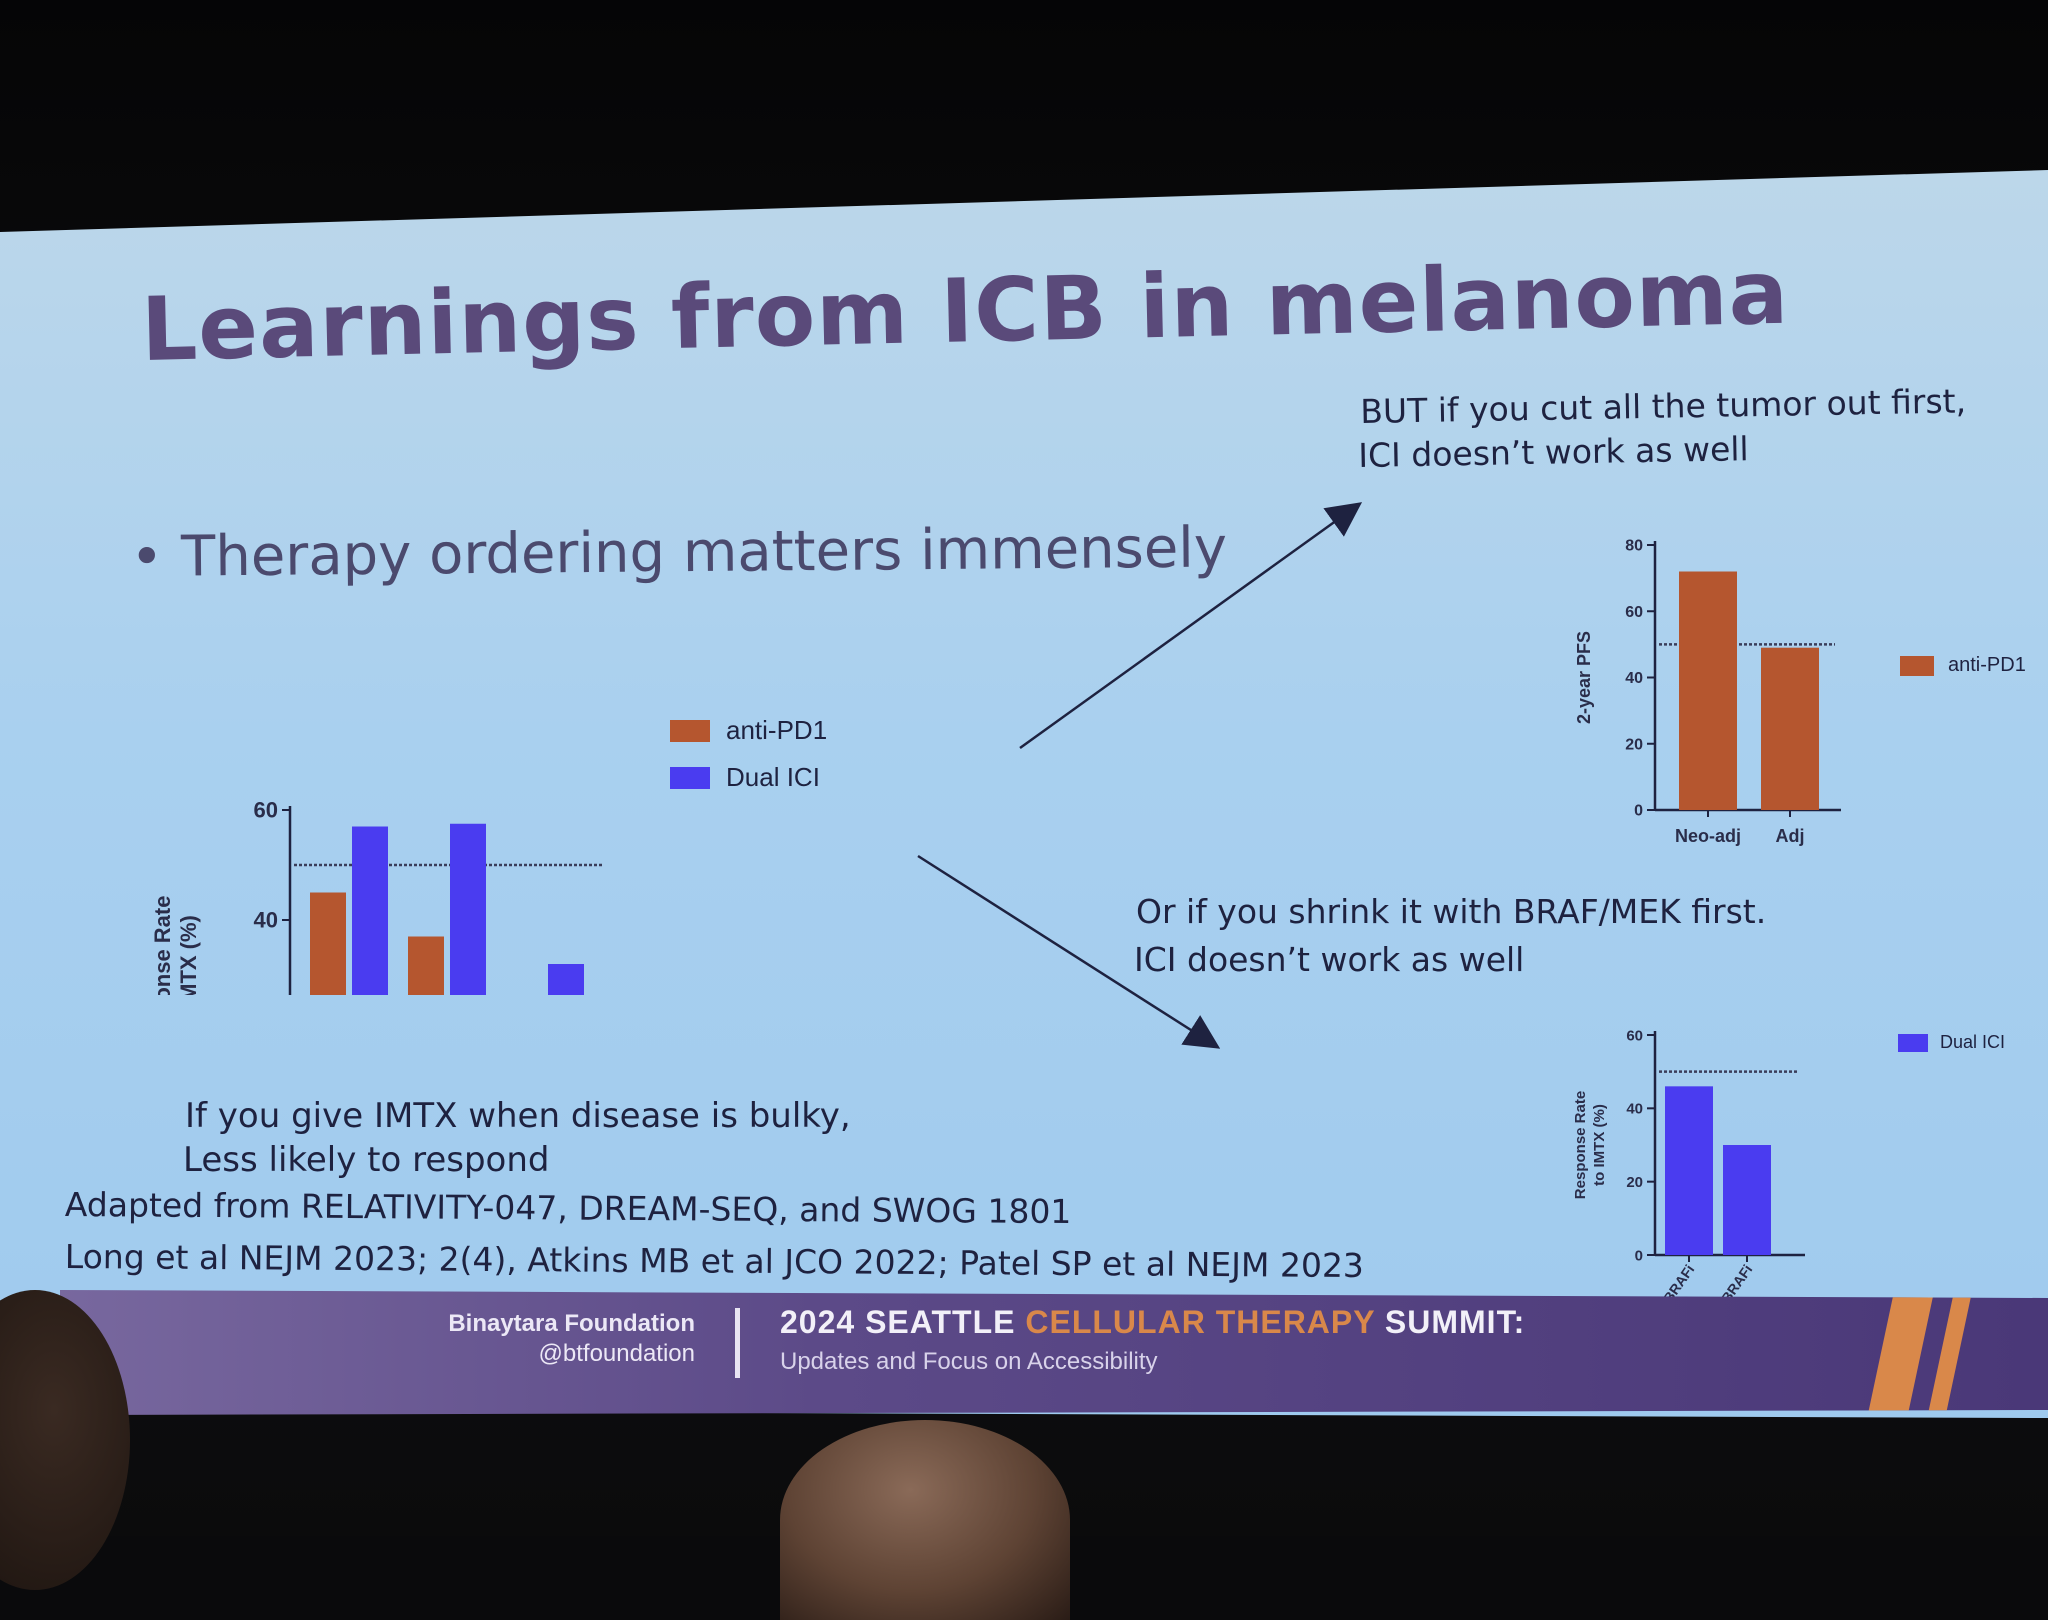 This screenshot has height=1620, width=2048. Describe the element at coordinates (1191, 626) in the screenshot. I see `arrow-up` at that location.